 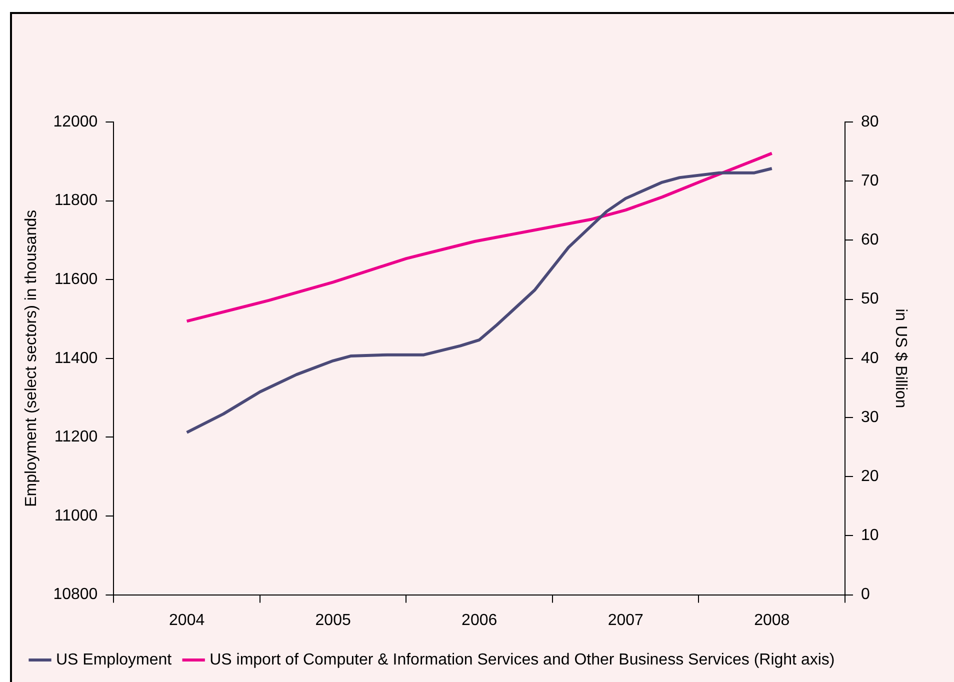 What do you see at coordinates (75, 595) in the screenshot?
I see `y-tick-label: 10800` at bounding box center [75, 595].